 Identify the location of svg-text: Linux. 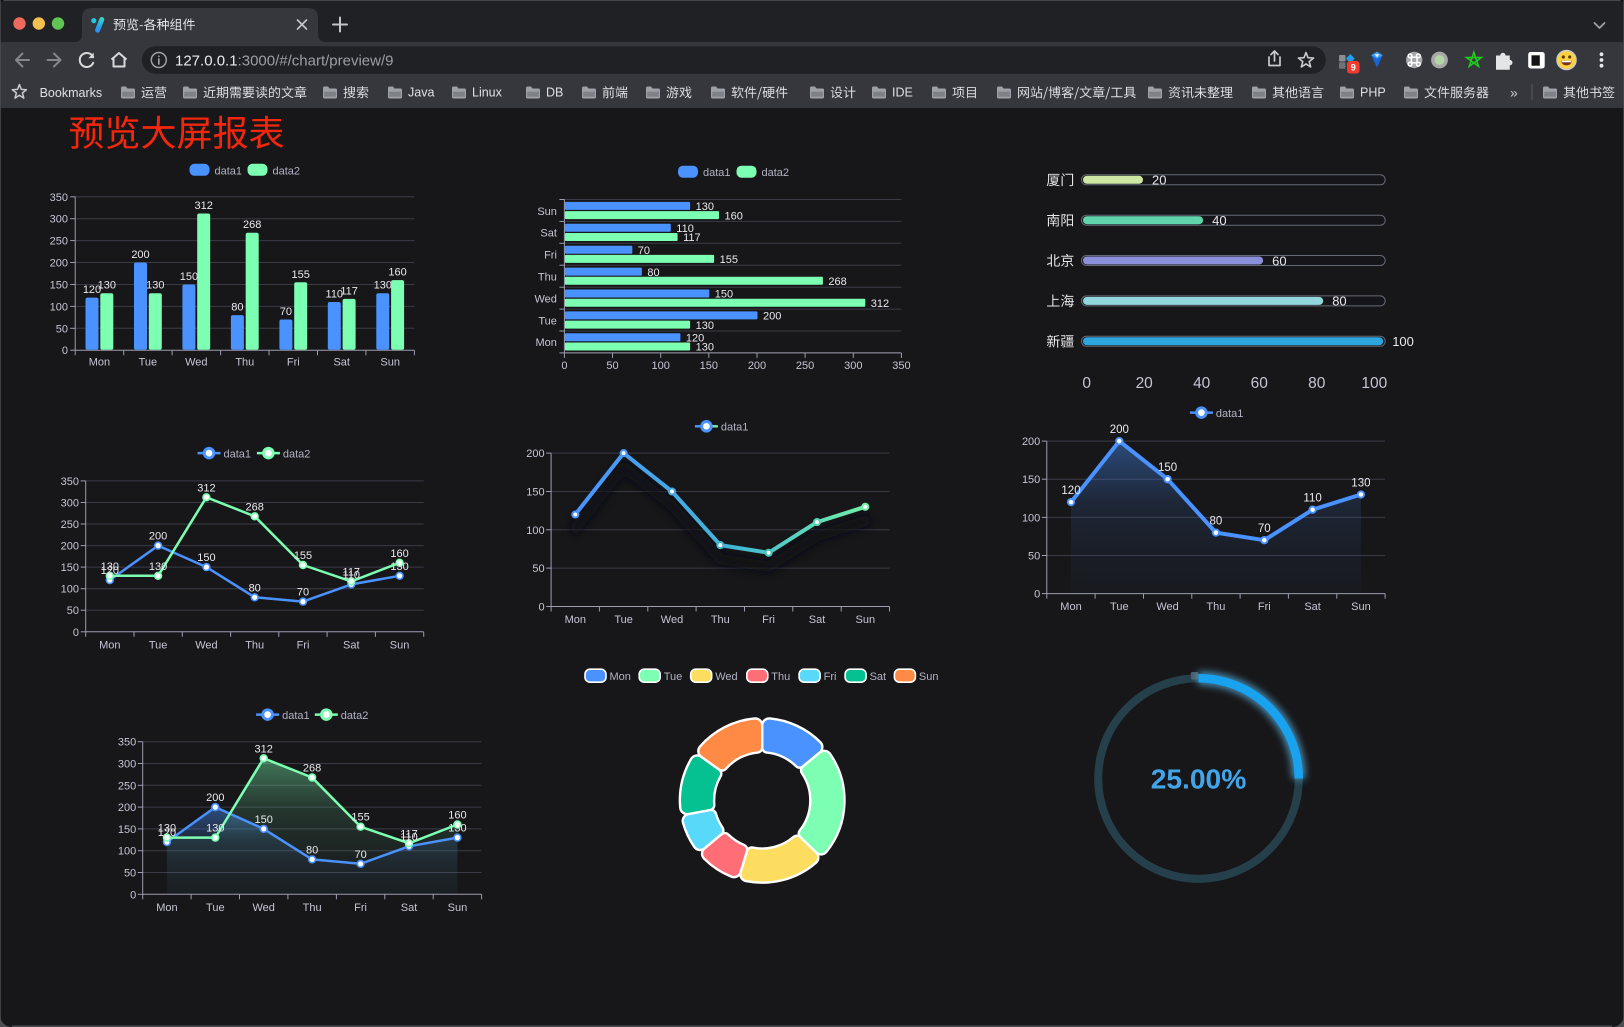
(487, 93).